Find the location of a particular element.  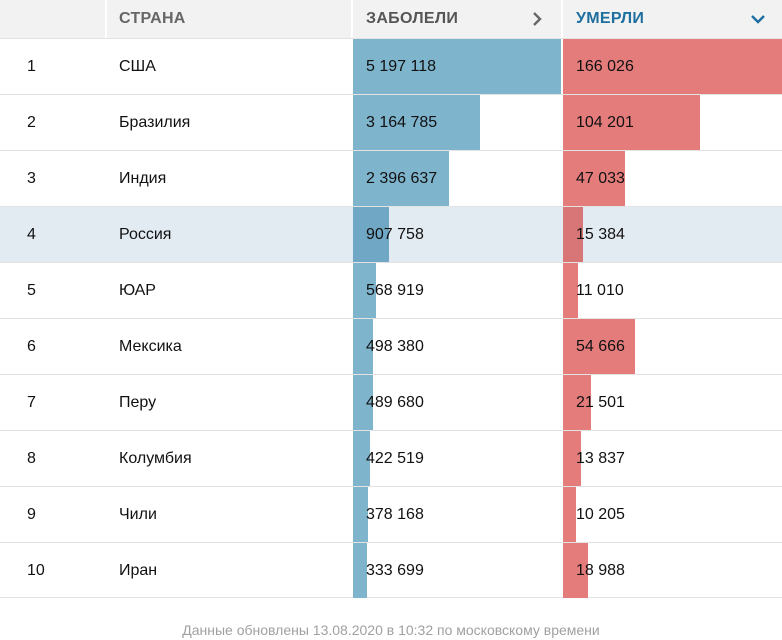

table-row: 7 Перу 489 680 21 501 is located at coordinates (391, 402).